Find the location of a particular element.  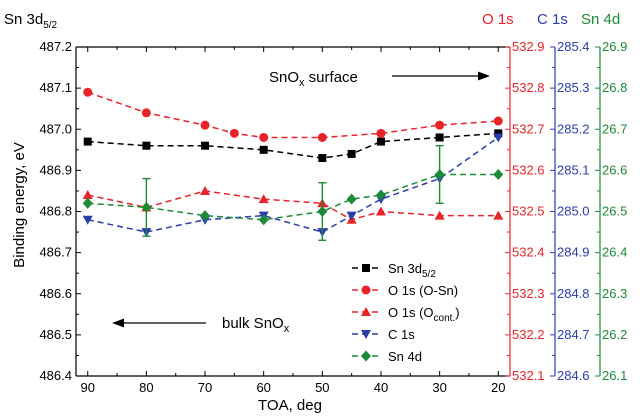

x-tick-label: 30 is located at coordinates (439, 387).